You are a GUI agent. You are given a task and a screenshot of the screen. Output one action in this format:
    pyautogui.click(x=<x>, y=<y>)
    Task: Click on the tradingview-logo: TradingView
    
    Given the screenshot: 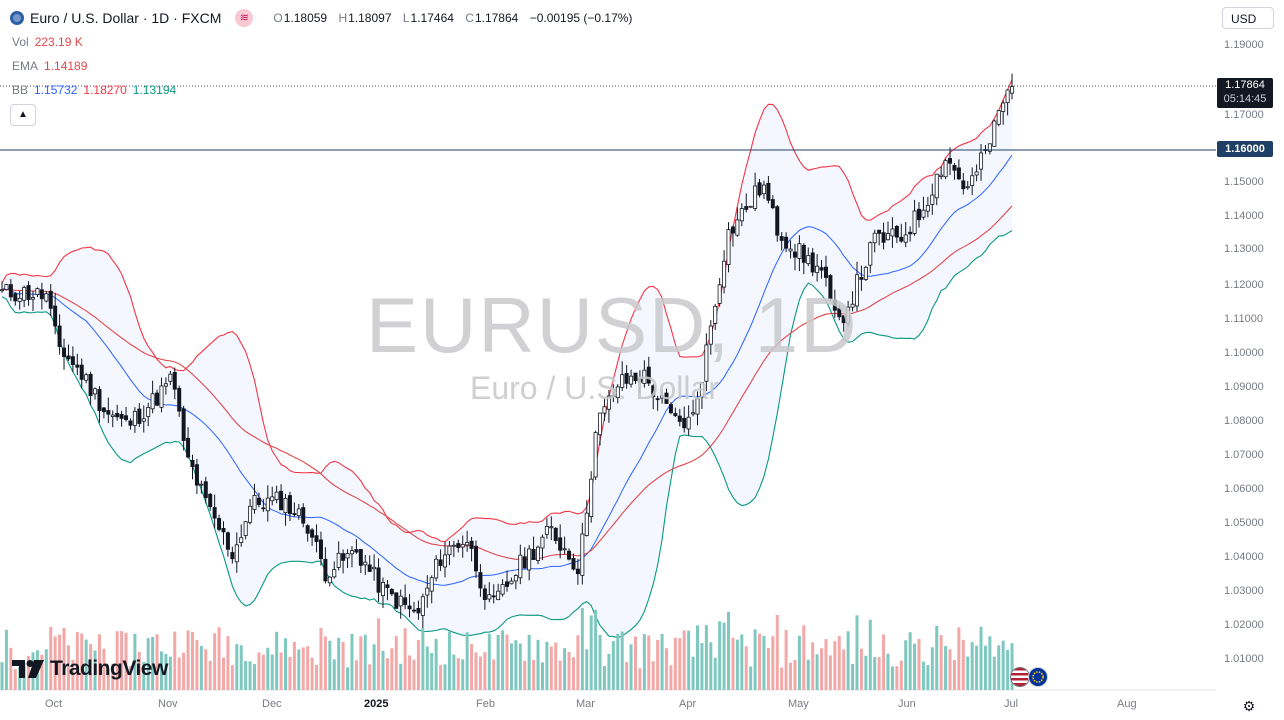 What is the action you would take?
    pyautogui.click(x=90, y=669)
    